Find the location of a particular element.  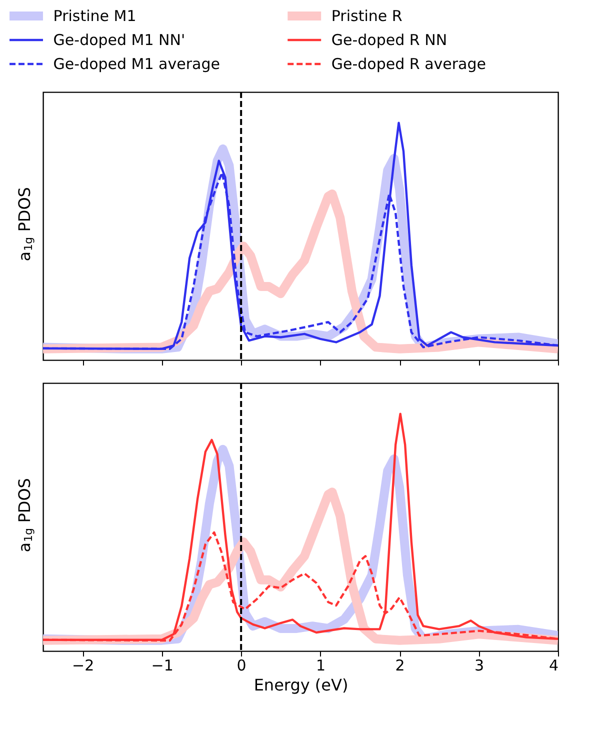

legend-label: Ge-doped R average is located at coordinates (408, 64).